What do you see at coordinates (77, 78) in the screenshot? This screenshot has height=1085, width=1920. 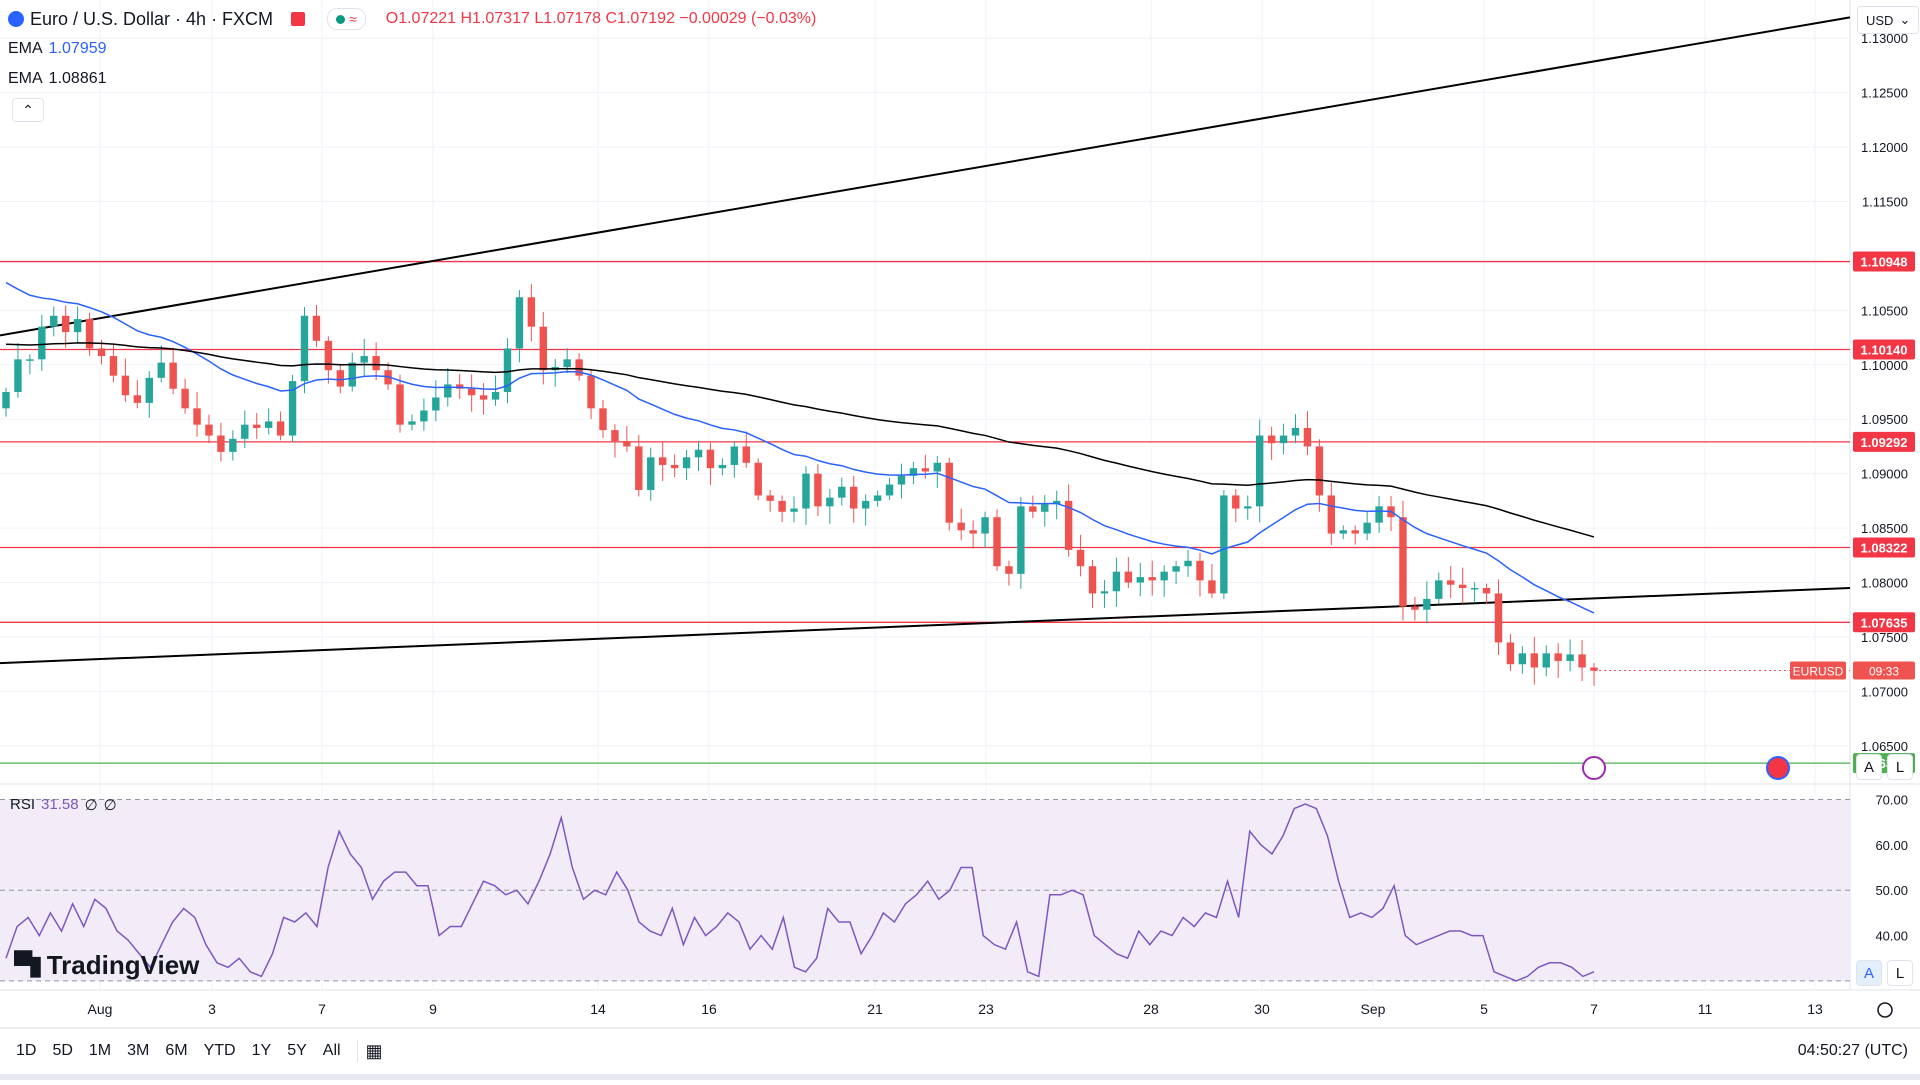 I see `ema-slow-value: 1.08861` at bounding box center [77, 78].